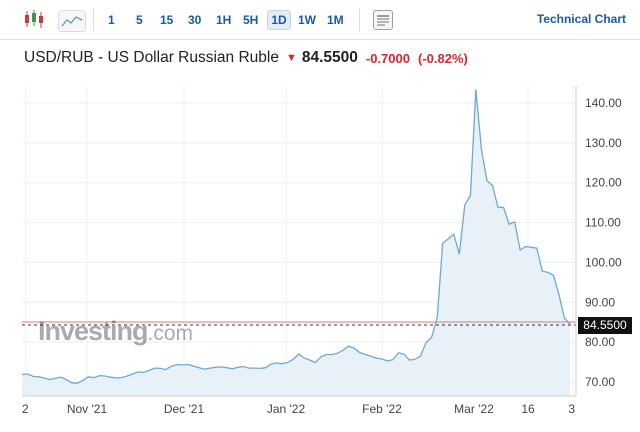 The width and height of the screenshot is (640, 432). What do you see at coordinates (603, 223) in the screenshot?
I see `y-tick-label: 110.00` at bounding box center [603, 223].